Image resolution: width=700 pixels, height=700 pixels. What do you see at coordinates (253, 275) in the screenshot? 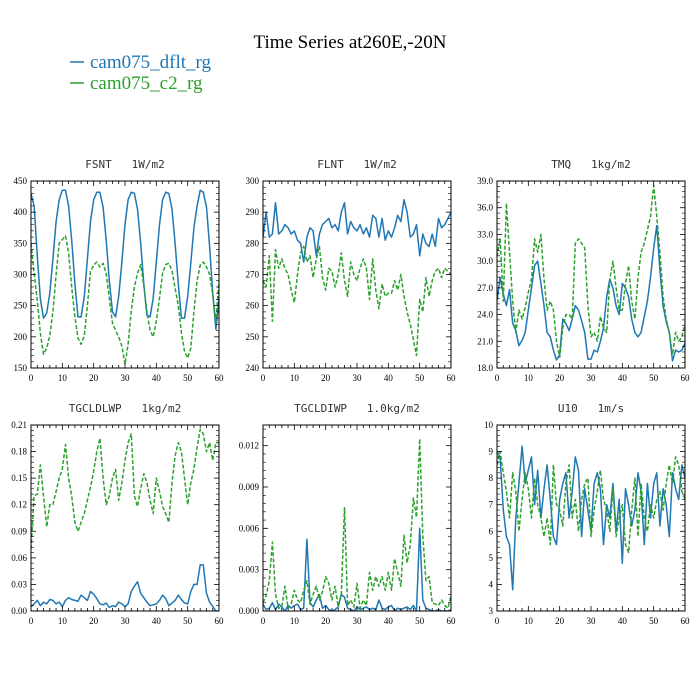
I see `y-tick-label: 270` at bounding box center [253, 275].